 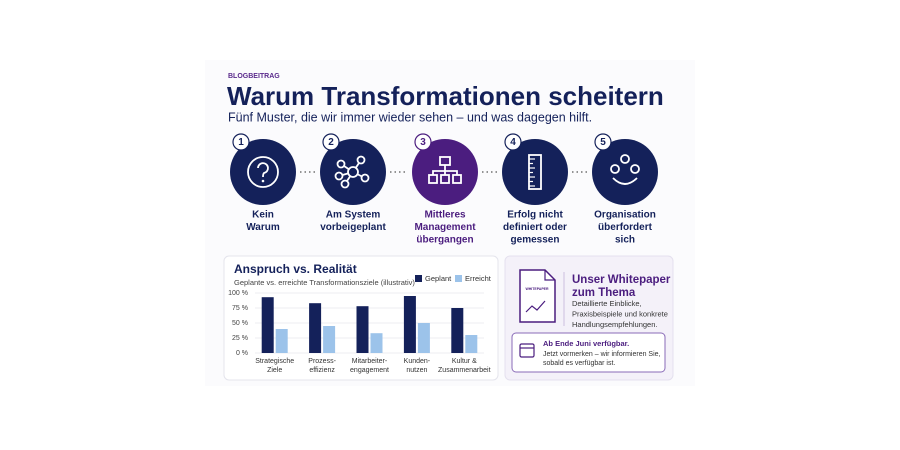 What do you see at coordinates (445, 215) in the screenshot?
I see `step-label: Mittleres` at bounding box center [445, 215].